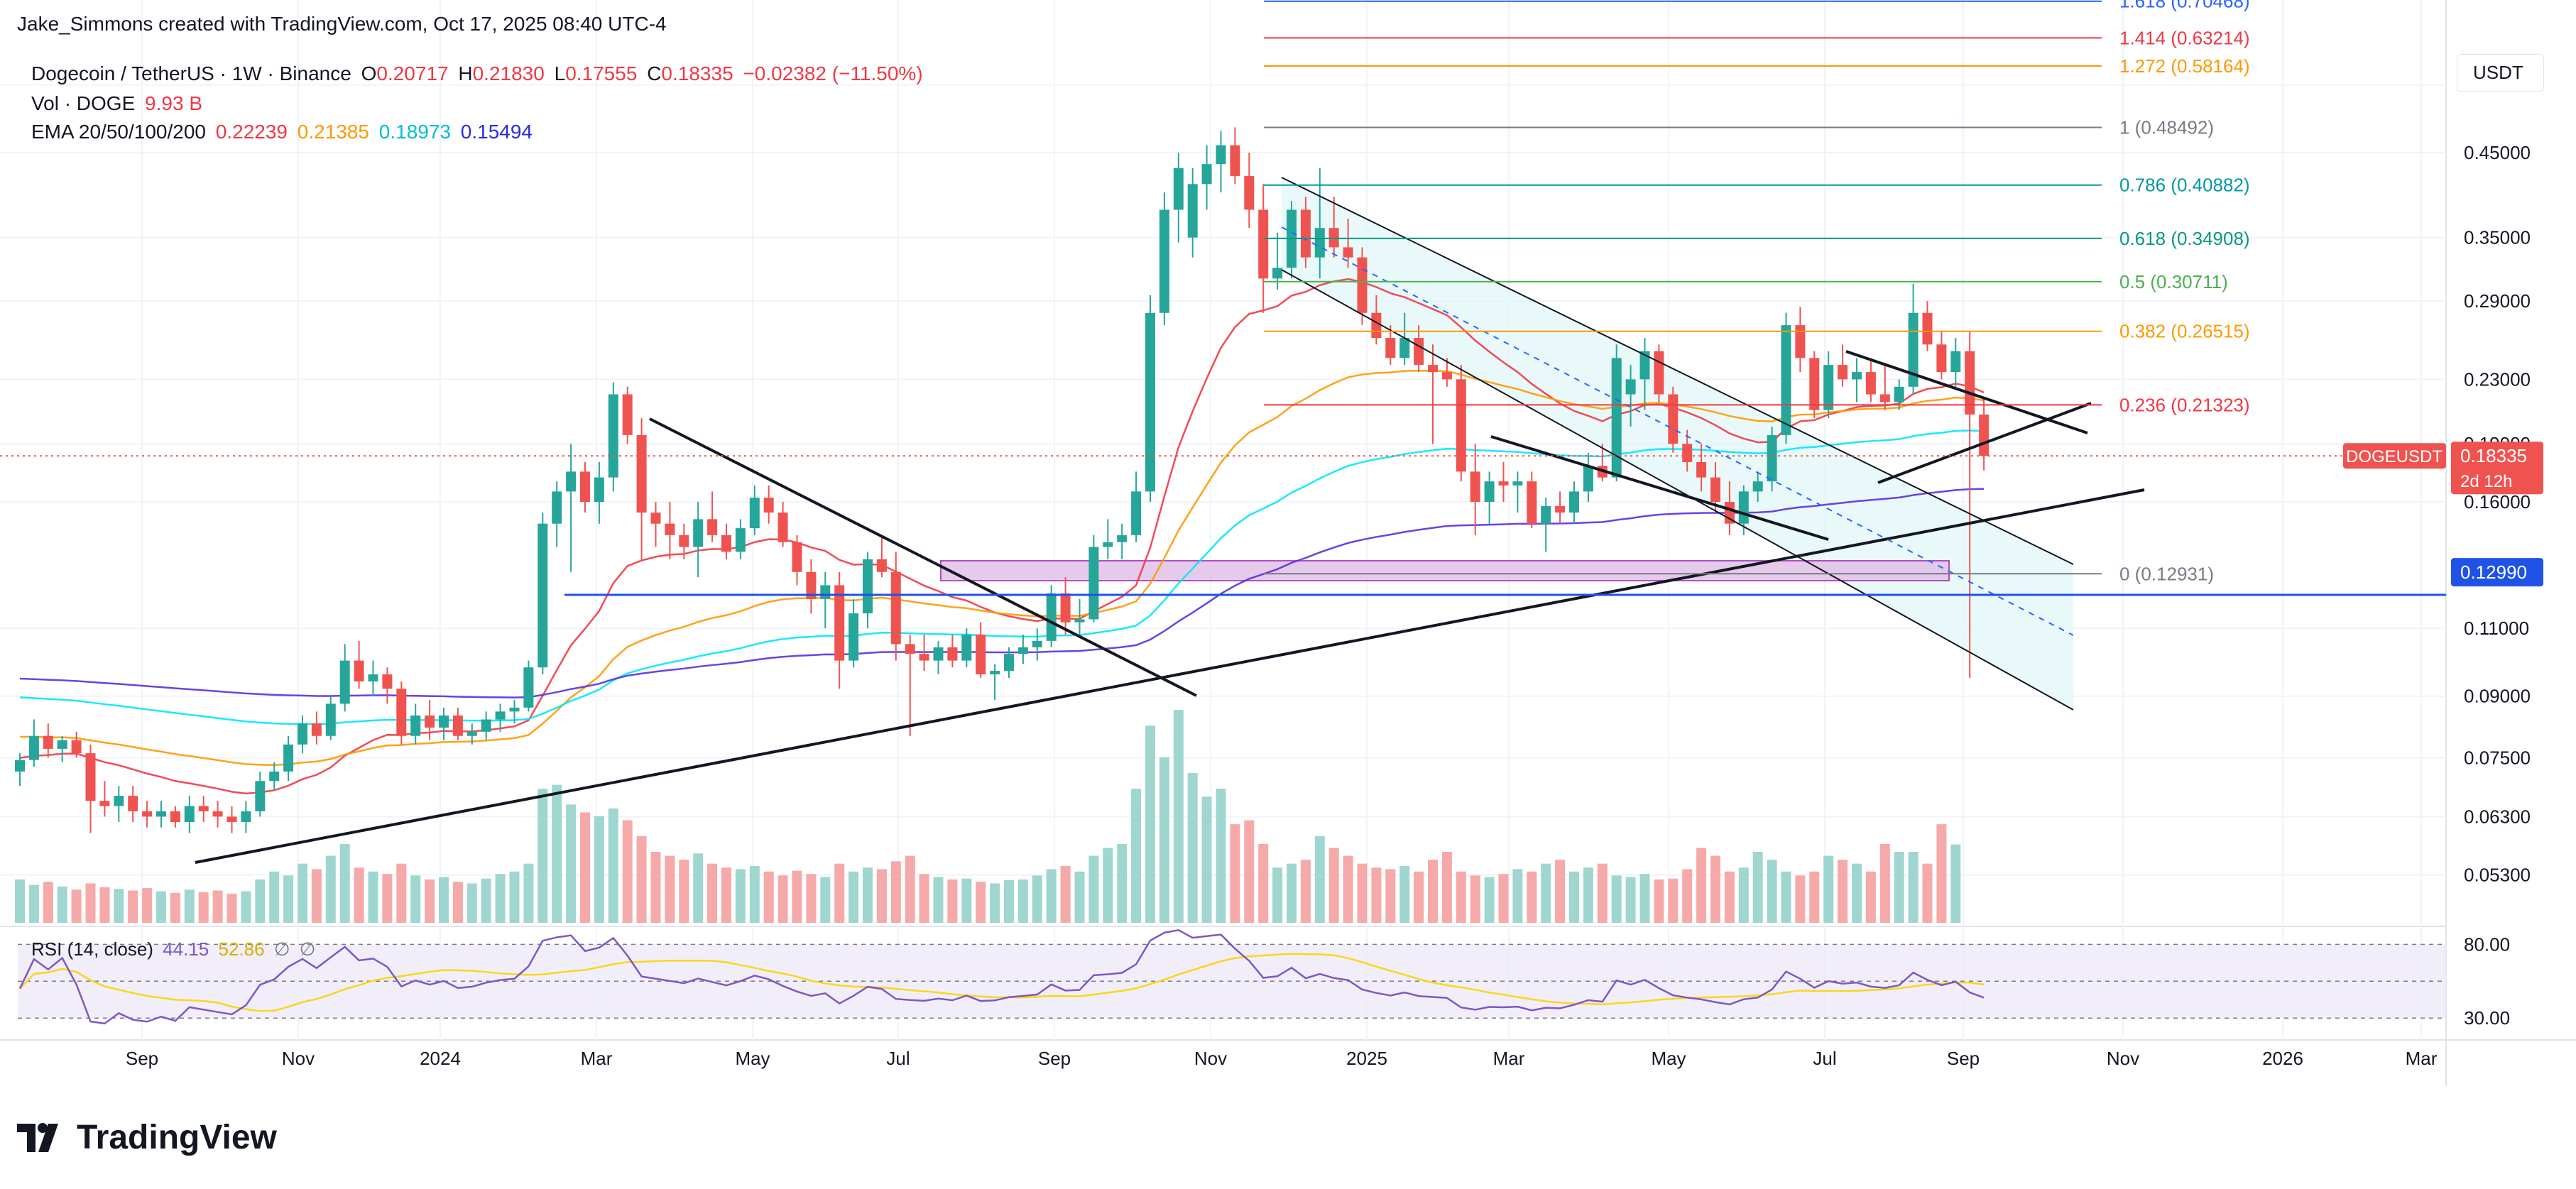 The width and height of the screenshot is (2576, 1189). What do you see at coordinates (2497, 152) in the screenshot?
I see `price-tick-label: 0.45000` at bounding box center [2497, 152].